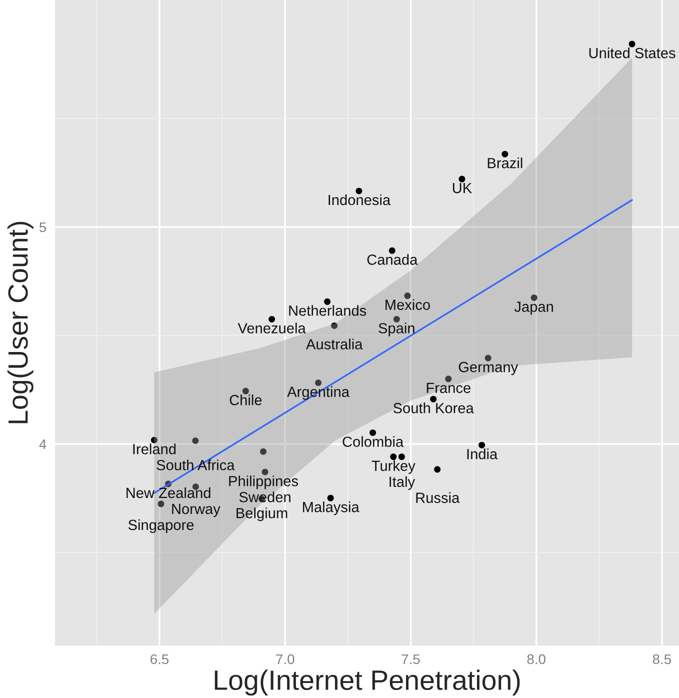 The image size is (679, 698). Describe the element at coordinates (394, 467) in the screenshot. I see `annotation: Turkey` at that location.